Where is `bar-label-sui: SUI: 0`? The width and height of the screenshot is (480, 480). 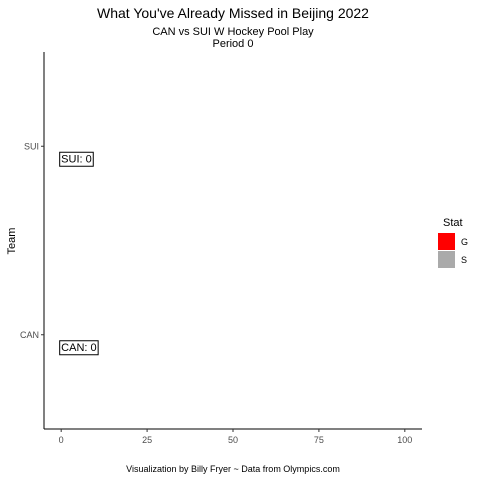
bar-label-sui: SUI: 0 is located at coordinates (76, 159).